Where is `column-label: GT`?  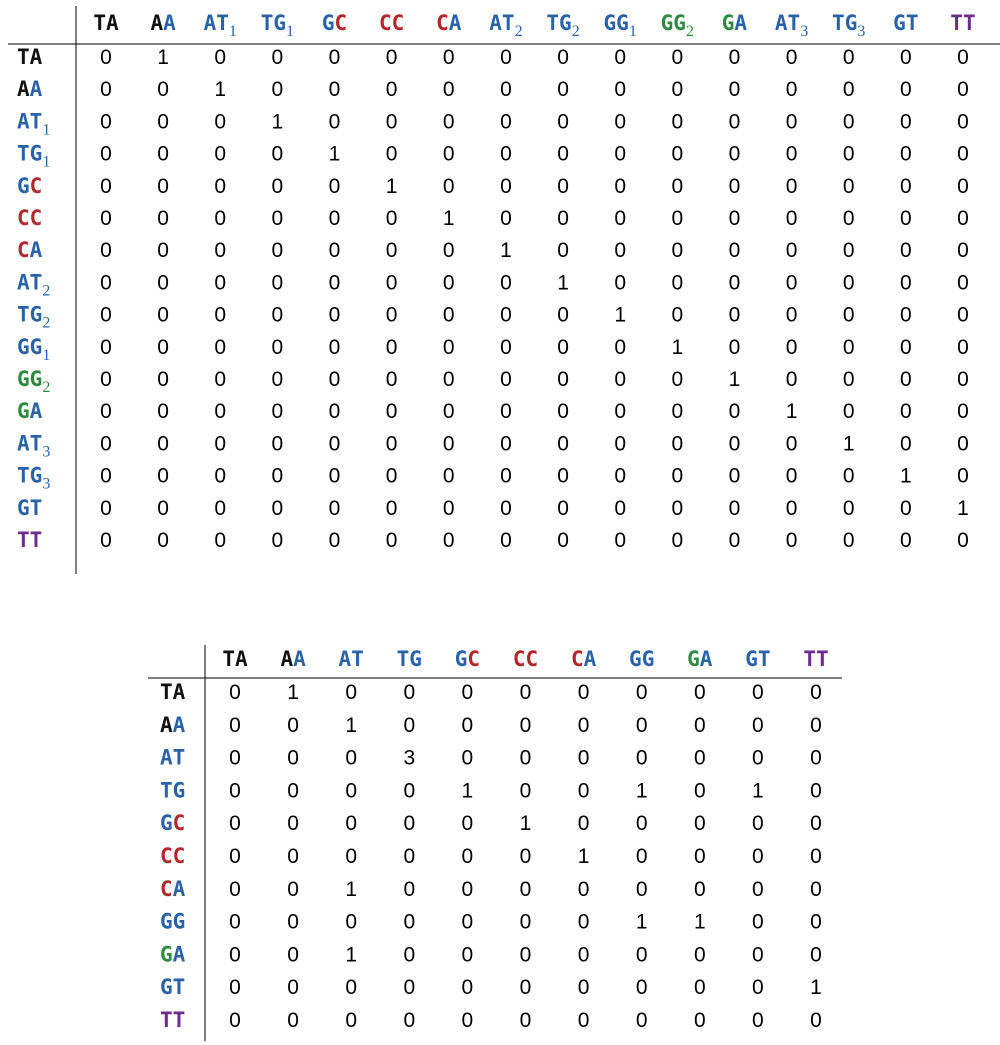
column-label: GT is located at coordinates (757, 659).